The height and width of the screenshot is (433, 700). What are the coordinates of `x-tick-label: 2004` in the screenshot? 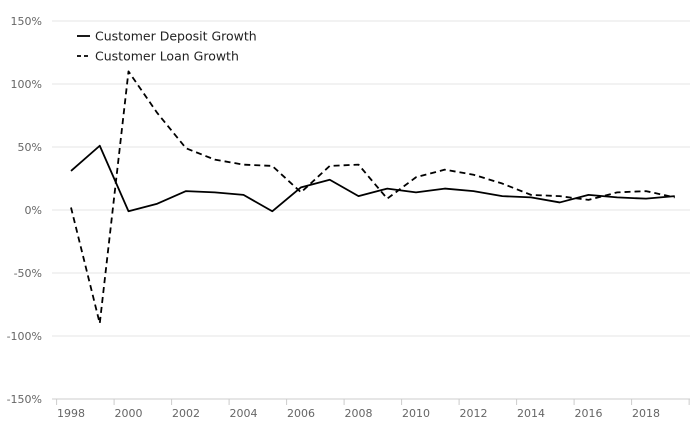 It's located at (244, 413).